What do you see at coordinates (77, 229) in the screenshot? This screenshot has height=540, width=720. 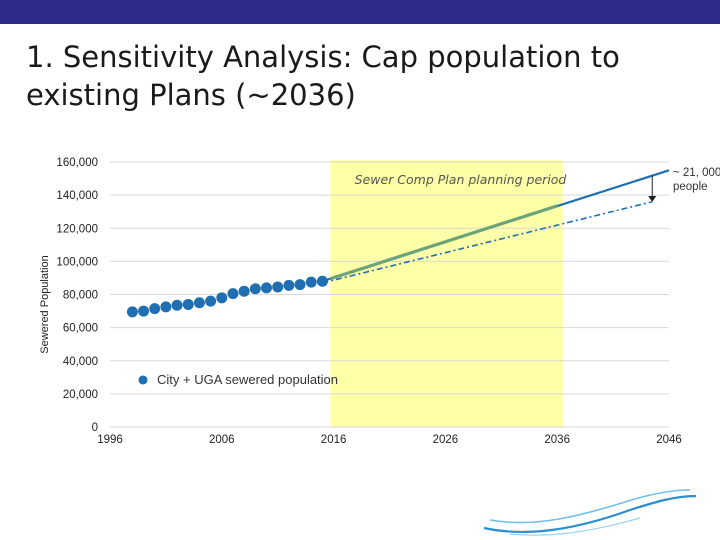 I see `y-tick-label: 120,000` at bounding box center [77, 229].